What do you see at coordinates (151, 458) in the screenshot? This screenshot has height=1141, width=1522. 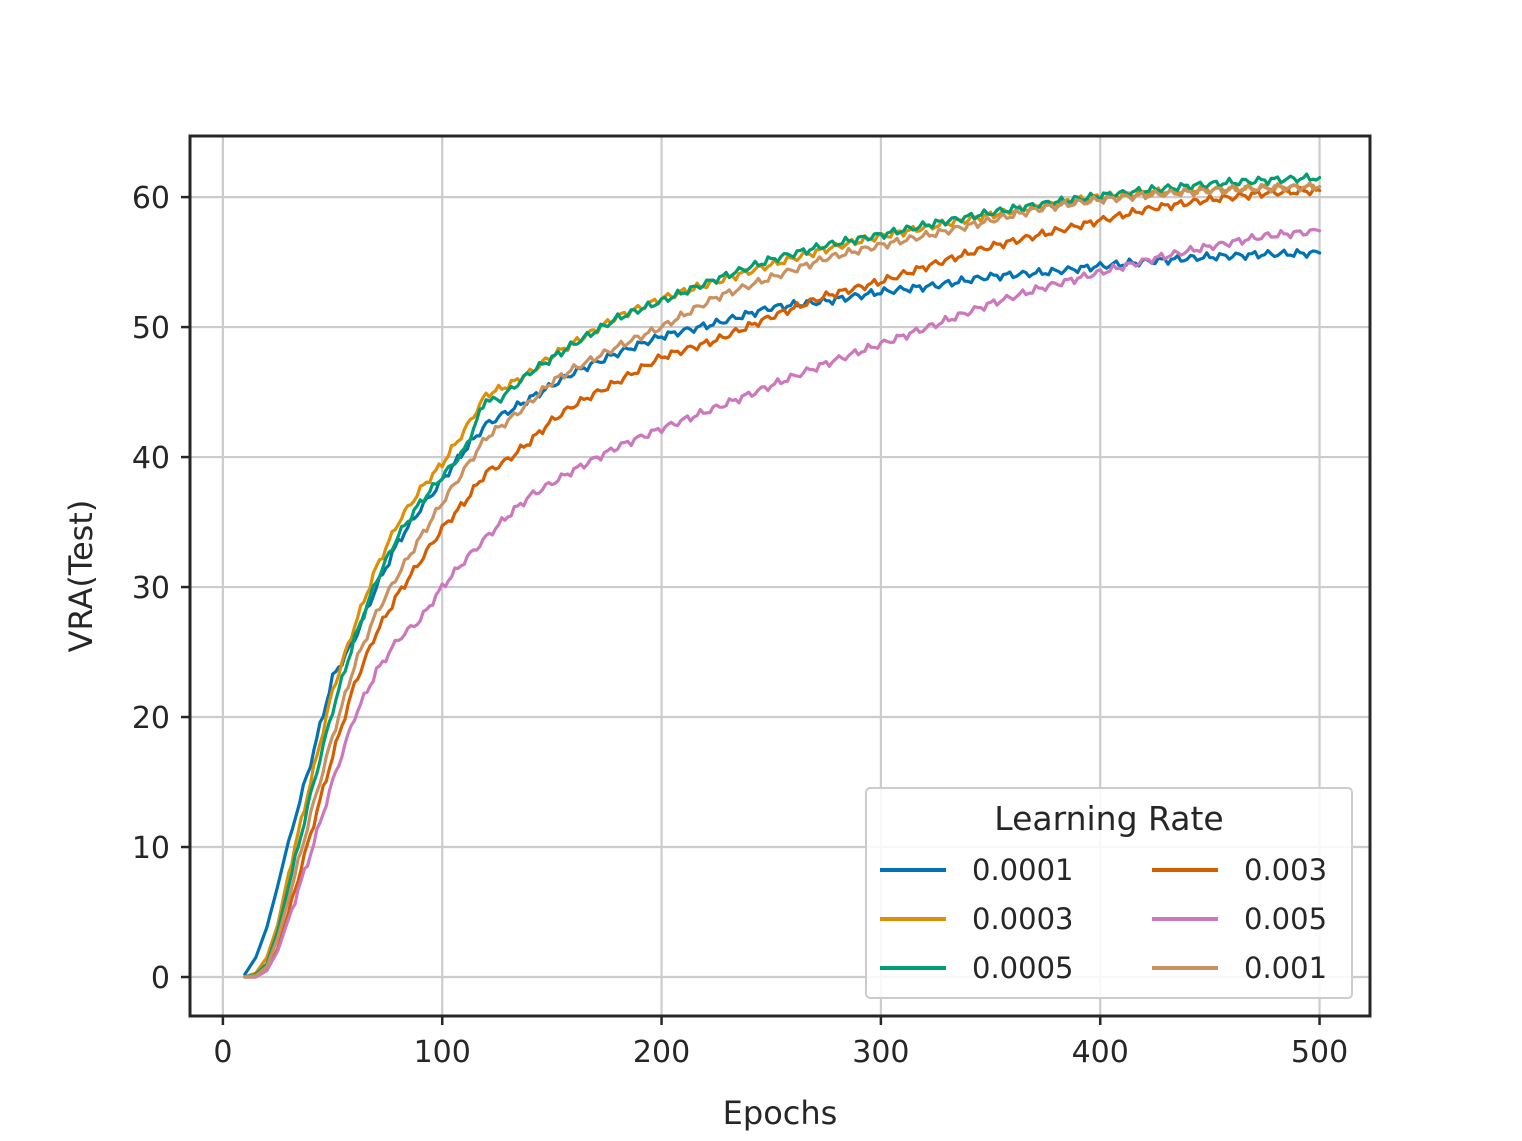 I see `y-tick-label: 40` at bounding box center [151, 458].